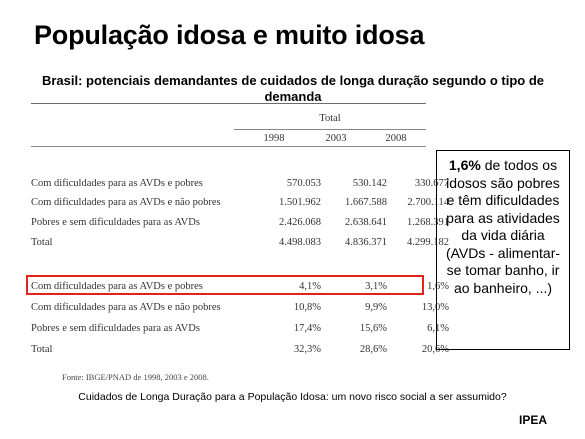 The image size is (585, 439). What do you see at coordinates (303, 183) in the screenshot?
I see `cell-value: 570.053` at bounding box center [303, 183].